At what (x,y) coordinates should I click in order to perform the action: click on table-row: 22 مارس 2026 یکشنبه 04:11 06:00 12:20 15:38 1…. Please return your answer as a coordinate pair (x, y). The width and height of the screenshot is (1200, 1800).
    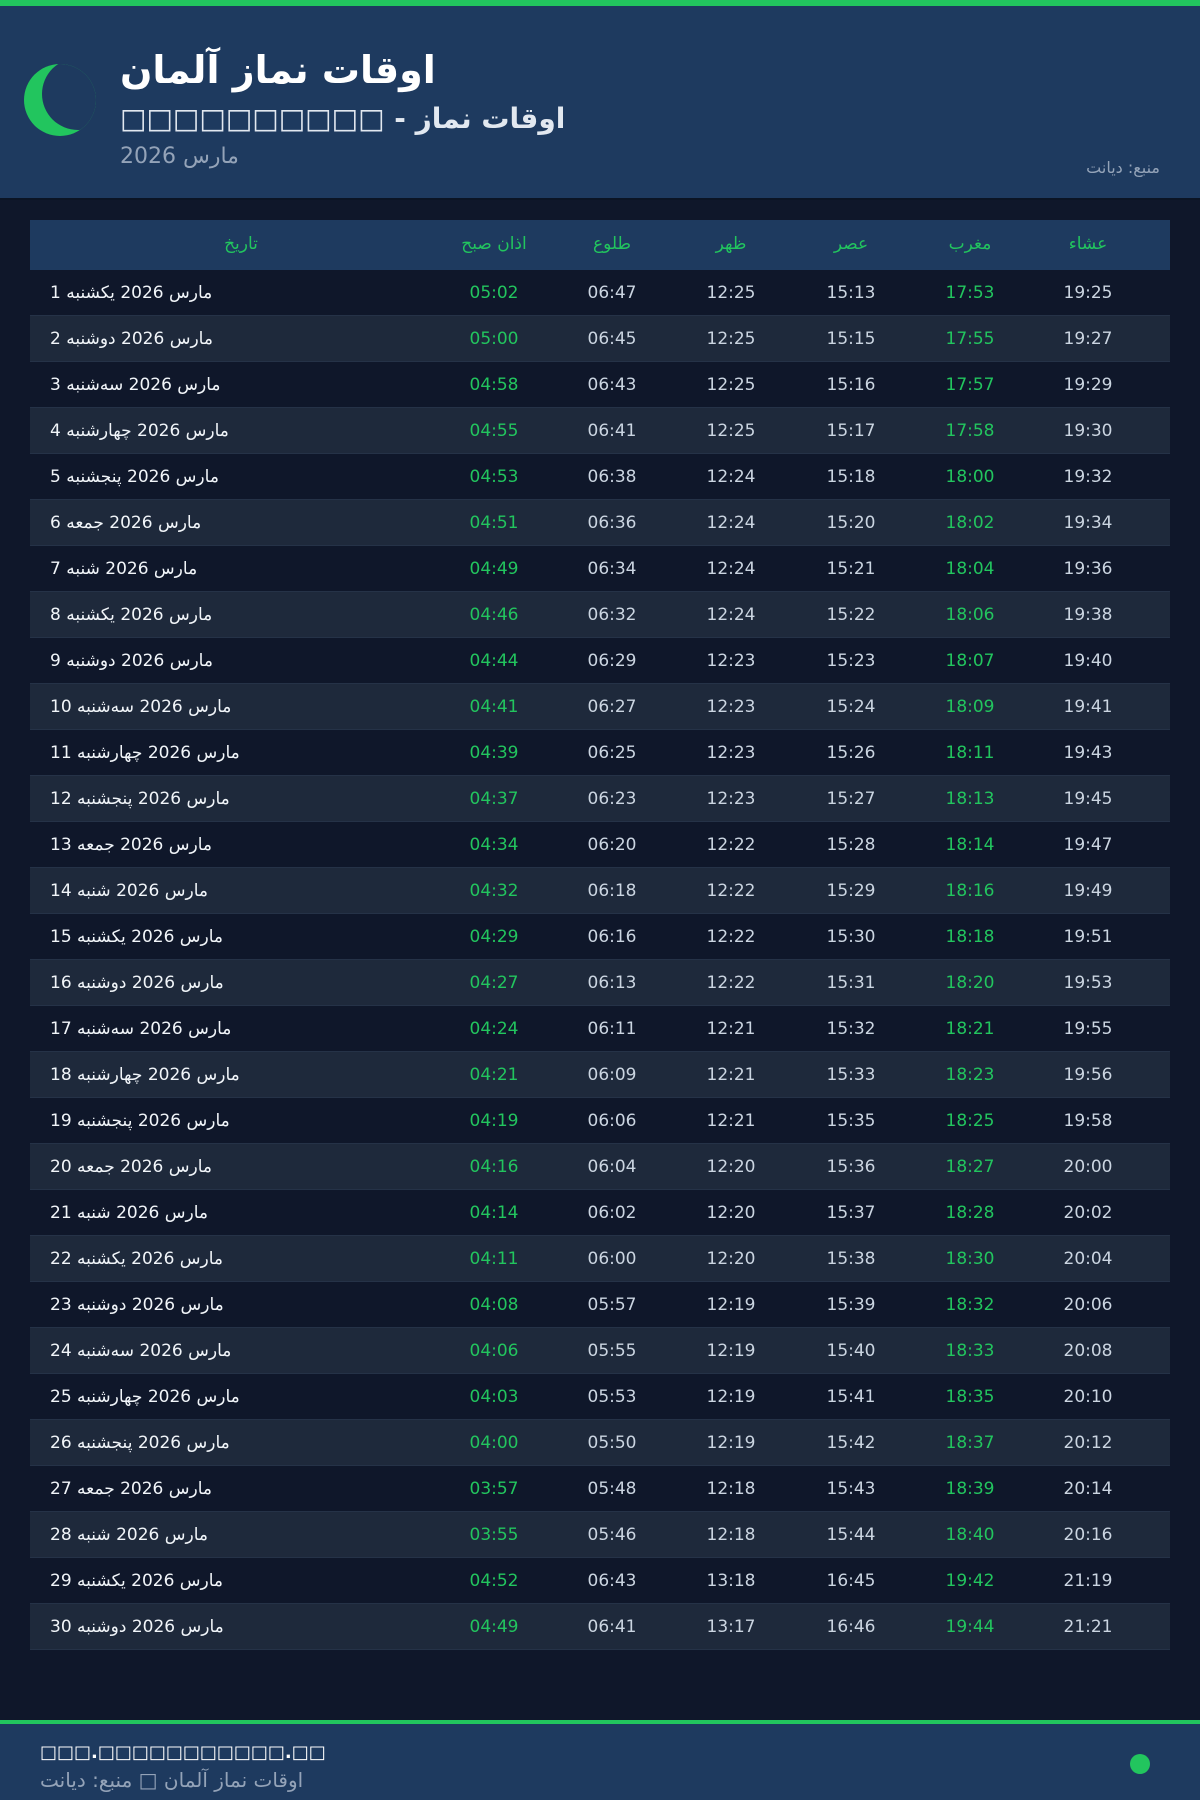
    Looking at the image, I should click on (600, 1259).